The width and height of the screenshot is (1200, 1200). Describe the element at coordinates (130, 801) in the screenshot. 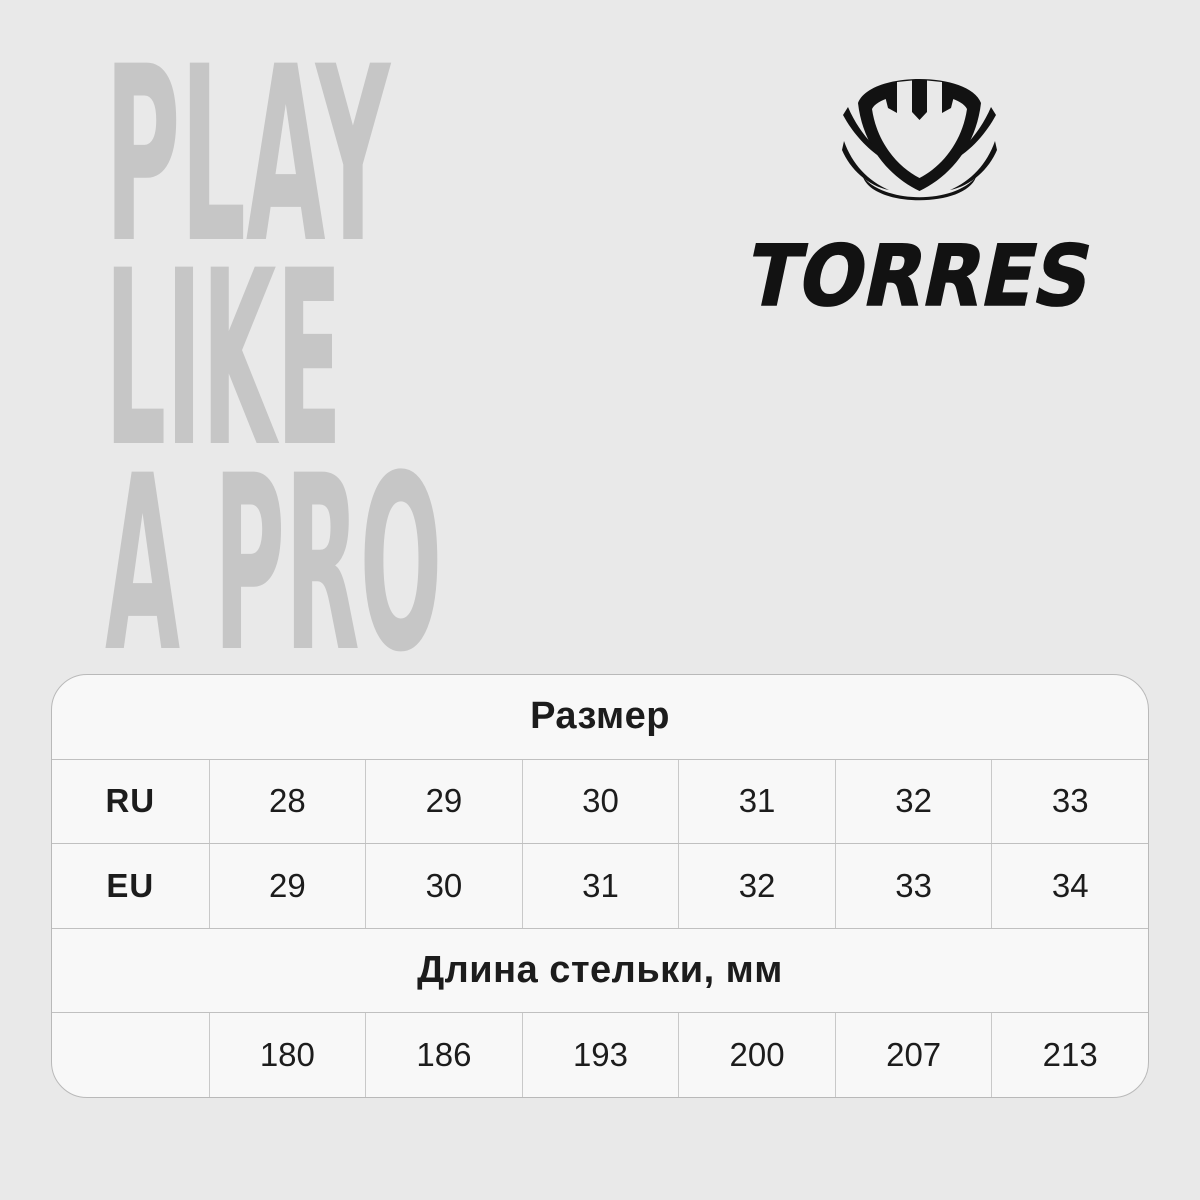

I see `row-label-ru: RU` at that location.